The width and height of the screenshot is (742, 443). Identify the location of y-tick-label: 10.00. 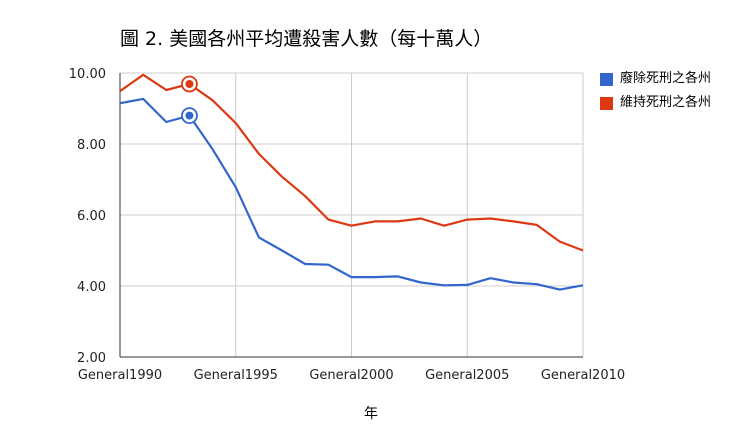
(87, 74).